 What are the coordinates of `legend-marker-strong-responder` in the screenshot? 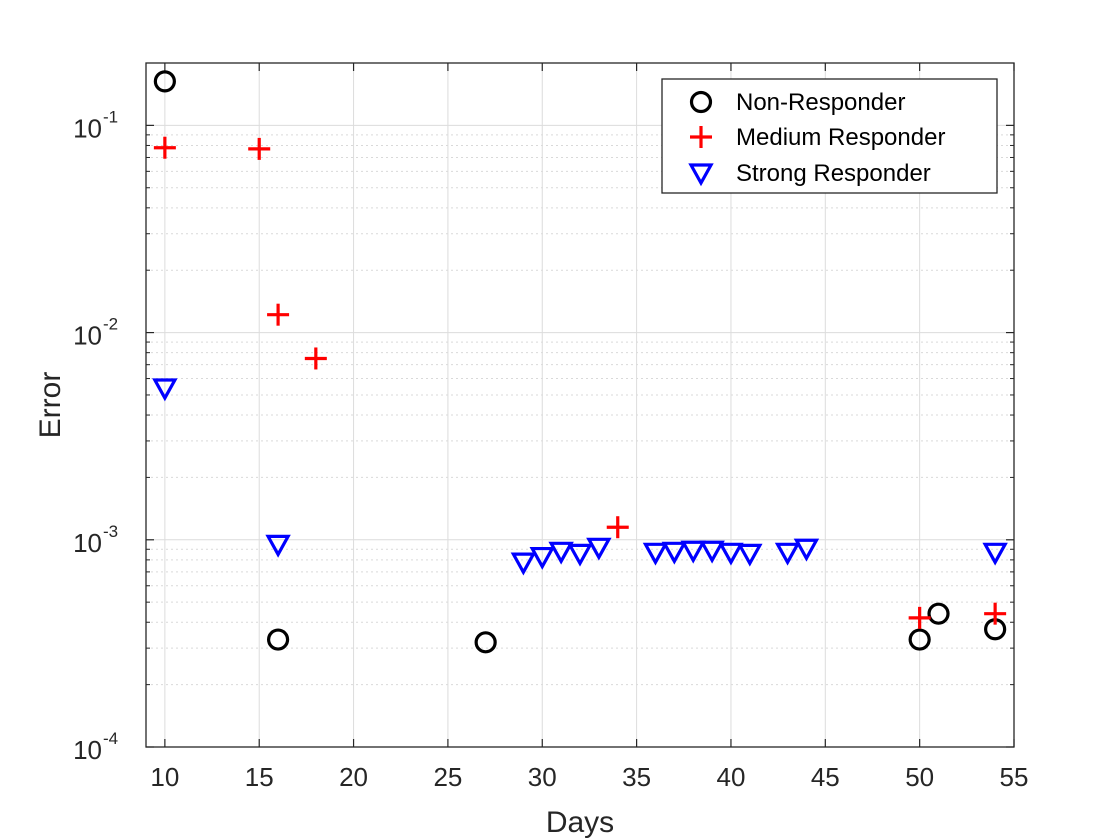 It's located at (701, 175).